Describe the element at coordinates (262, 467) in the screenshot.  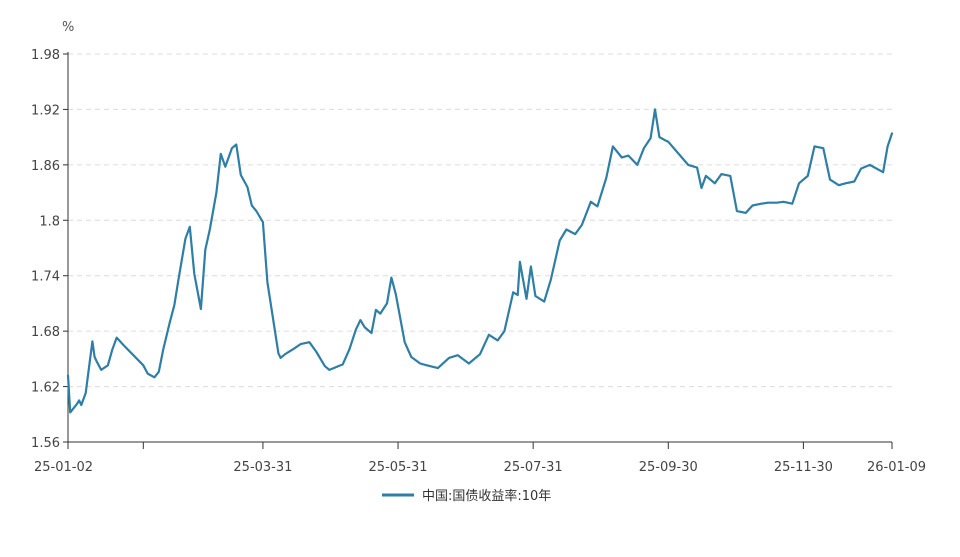
I see `x-tick-label: 25-03-31` at that location.